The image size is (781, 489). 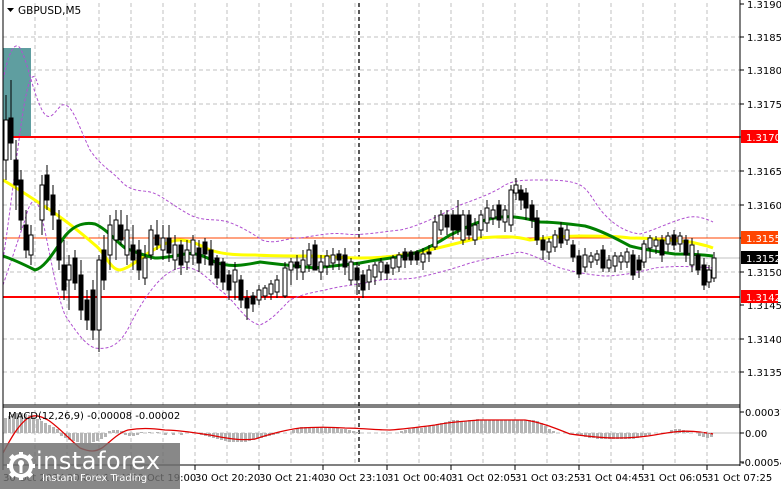 What do you see at coordinates (763, 259) in the screenshot?
I see `svg-text: 1.3152` at bounding box center [763, 259].